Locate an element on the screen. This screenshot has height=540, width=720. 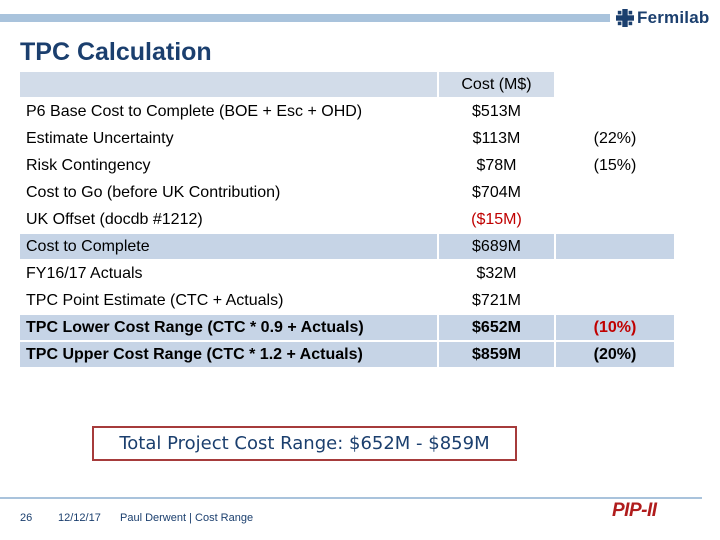
row-pct: (10%) is located at coordinates (615, 327).